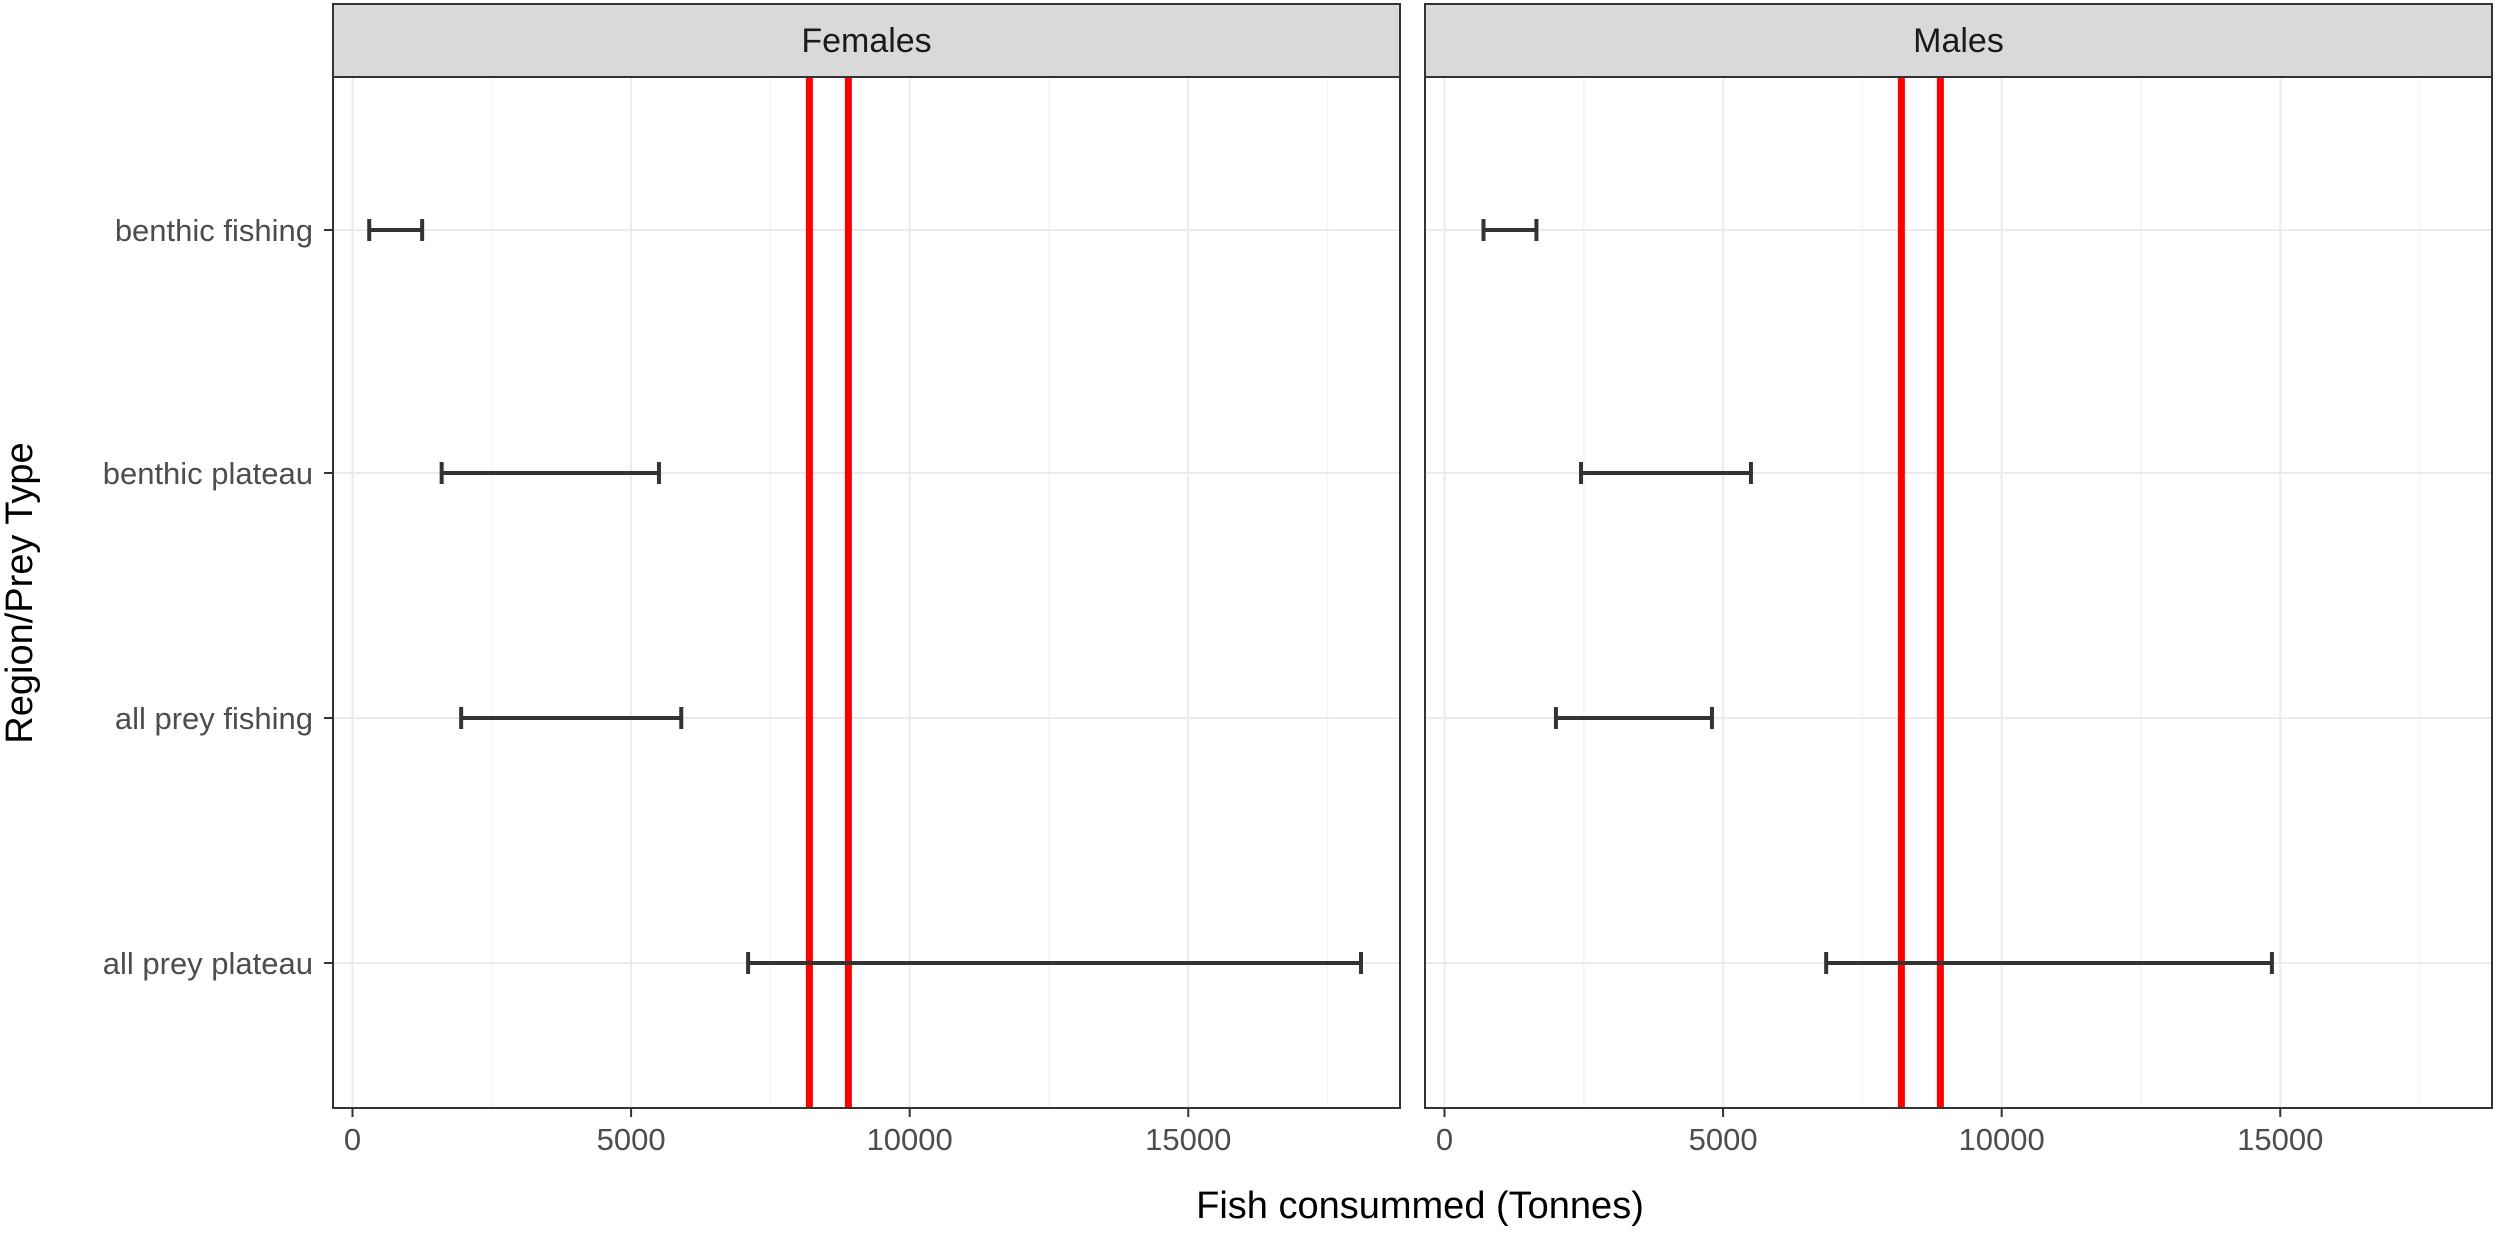 The width and height of the screenshot is (2500, 1239). I want to click on y-tick-label: benthic plateau, so click(208, 473).